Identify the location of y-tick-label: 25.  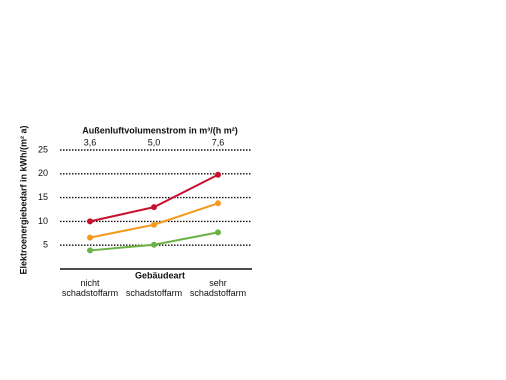
(43, 149).